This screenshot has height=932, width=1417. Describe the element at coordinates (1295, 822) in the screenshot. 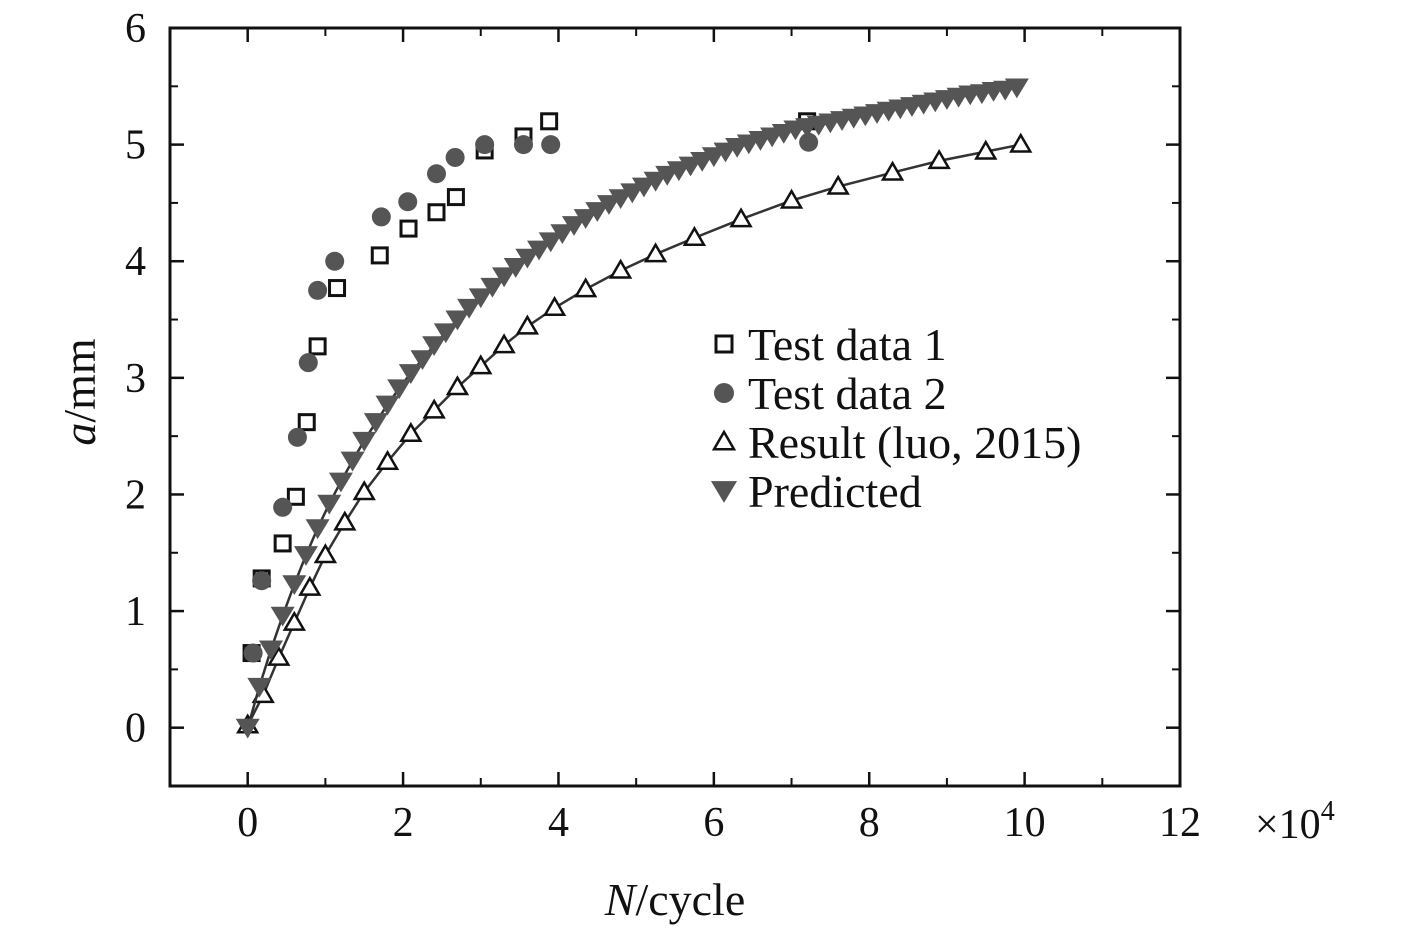

I see `x-multiplier-label: ×10⁴` at that location.